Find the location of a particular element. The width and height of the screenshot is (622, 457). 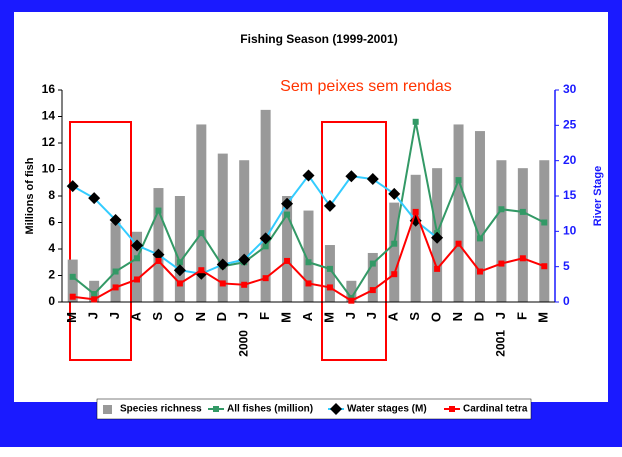

y-axis-label: Millions of fish is located at coordinates (30, 195).